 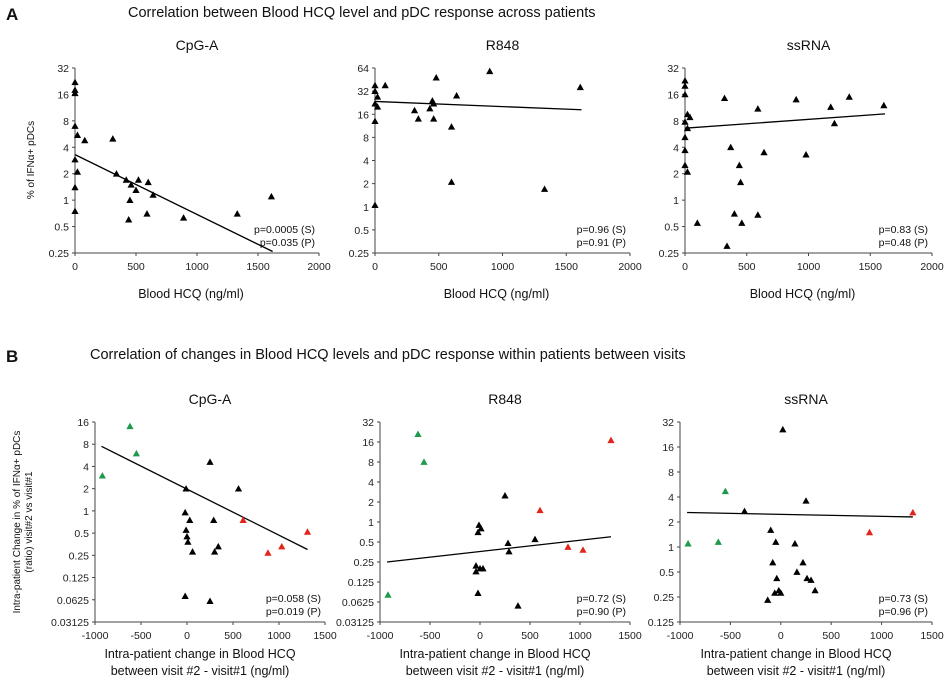 What do you see at coordinates (140, 636) in the screenshot?
I see `x-tick-label: -500` at bounding box center [140, 636].